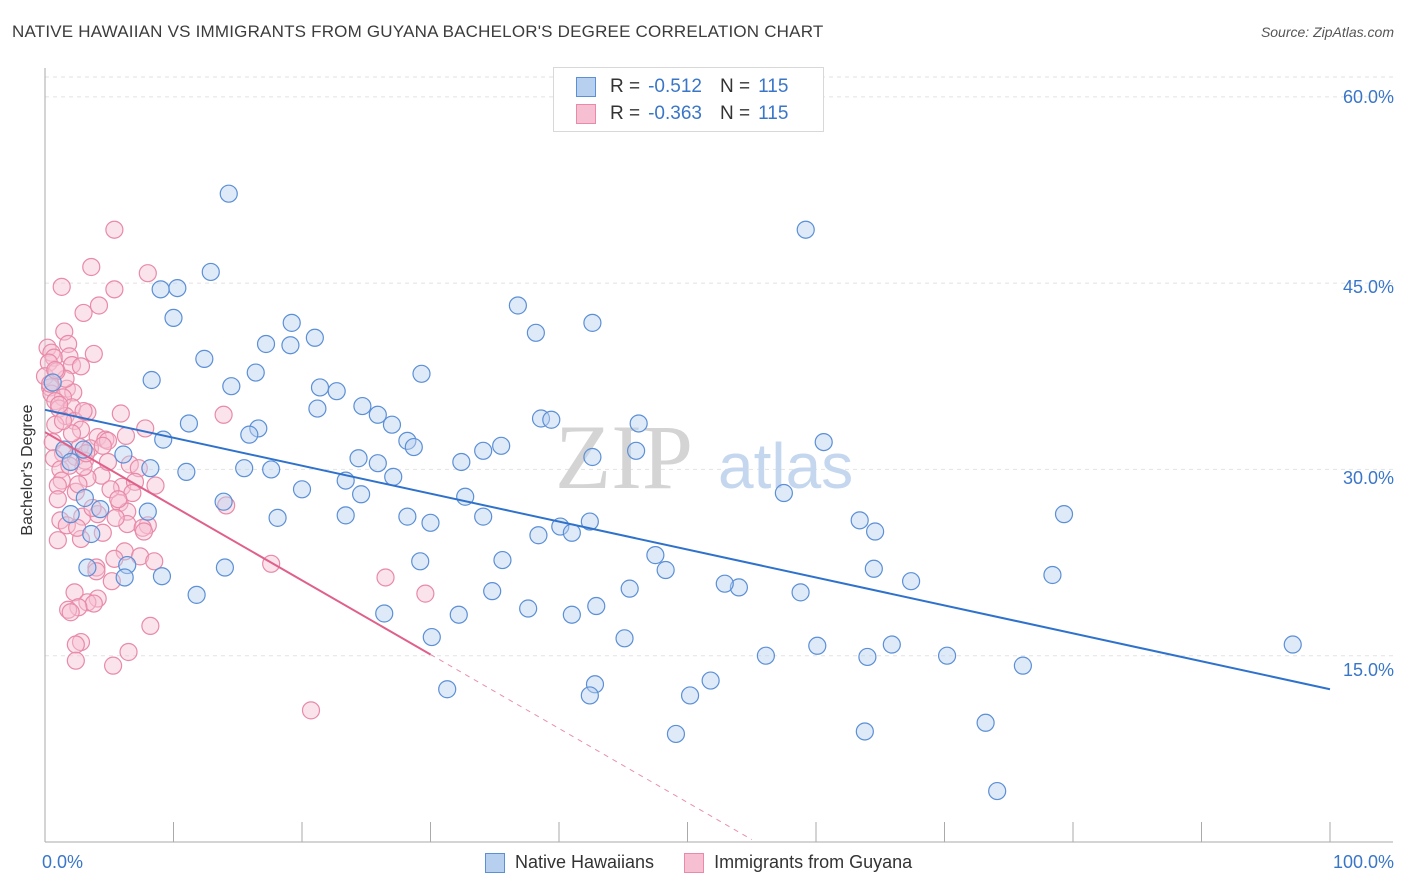  I want to click on x-tick-label-max: 100.0%, so click(1363, 862).